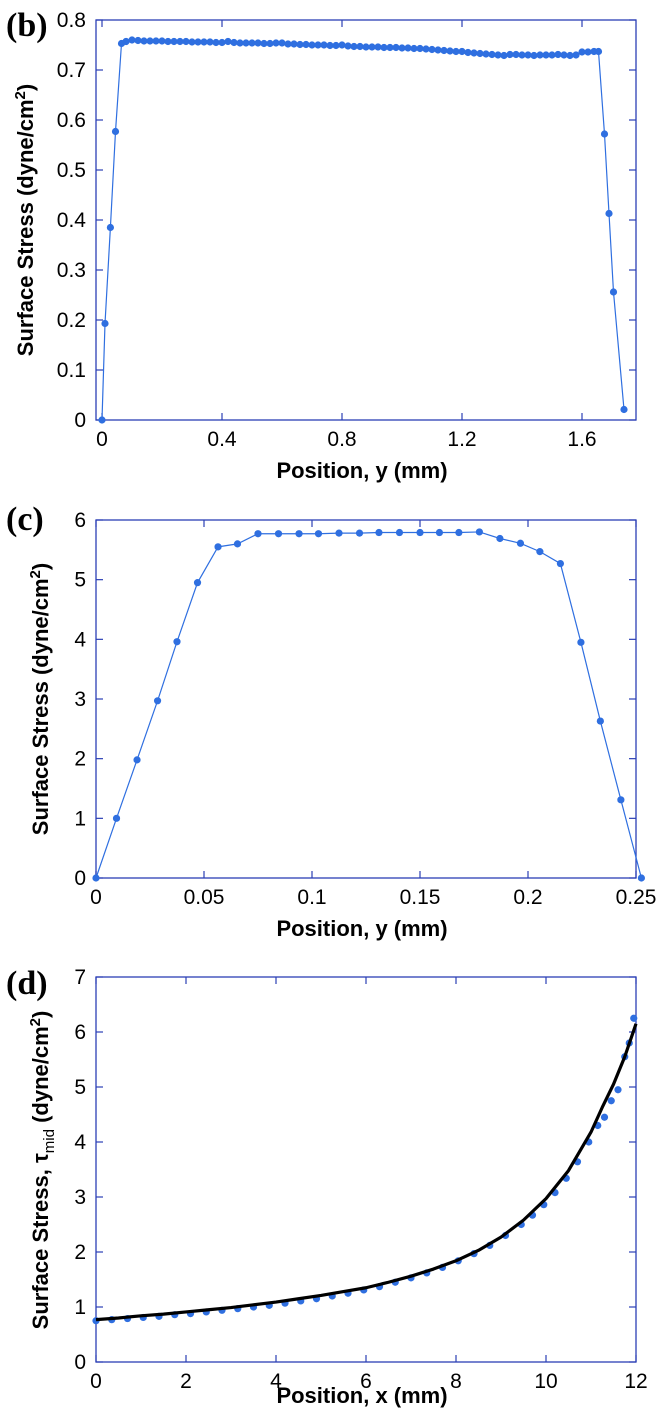 Image resolution: width=656 pixels, height=1409 pixels. What do you see at coordinates (40, 1241) in the screenshot?
I see `y-axis-label-part: Surface Stress, τ` at bounding box center [40, 1241].